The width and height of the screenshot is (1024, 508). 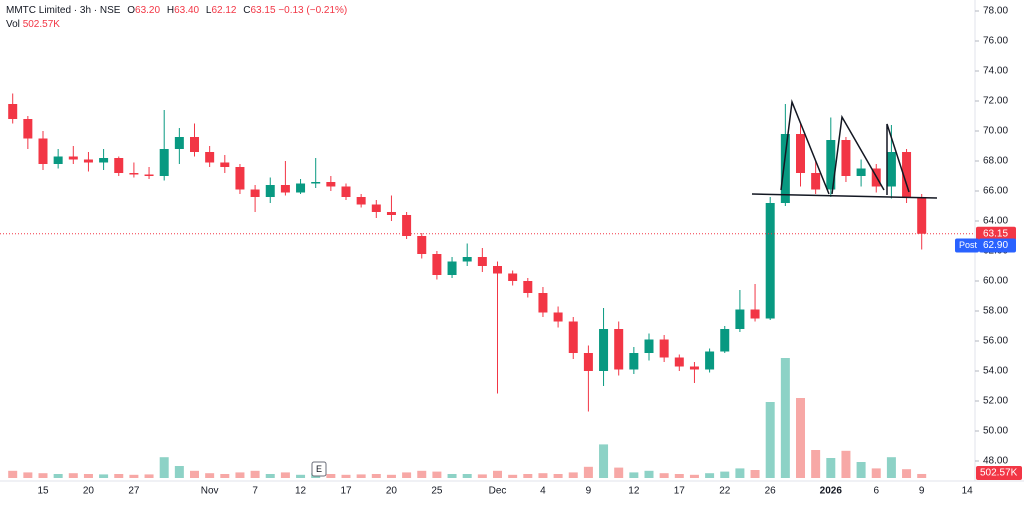 I want to click on y-tick-label: 76.00, so click(x=995, y=41).